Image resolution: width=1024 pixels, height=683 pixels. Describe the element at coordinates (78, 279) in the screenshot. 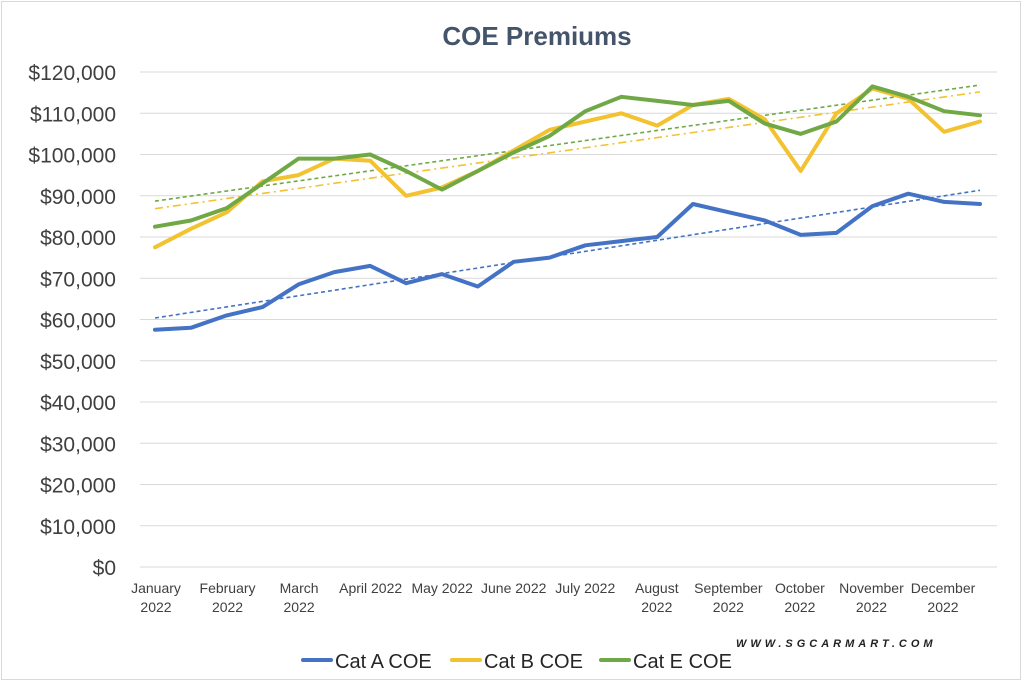

I see `y-tick-label: $70,000` at that location.